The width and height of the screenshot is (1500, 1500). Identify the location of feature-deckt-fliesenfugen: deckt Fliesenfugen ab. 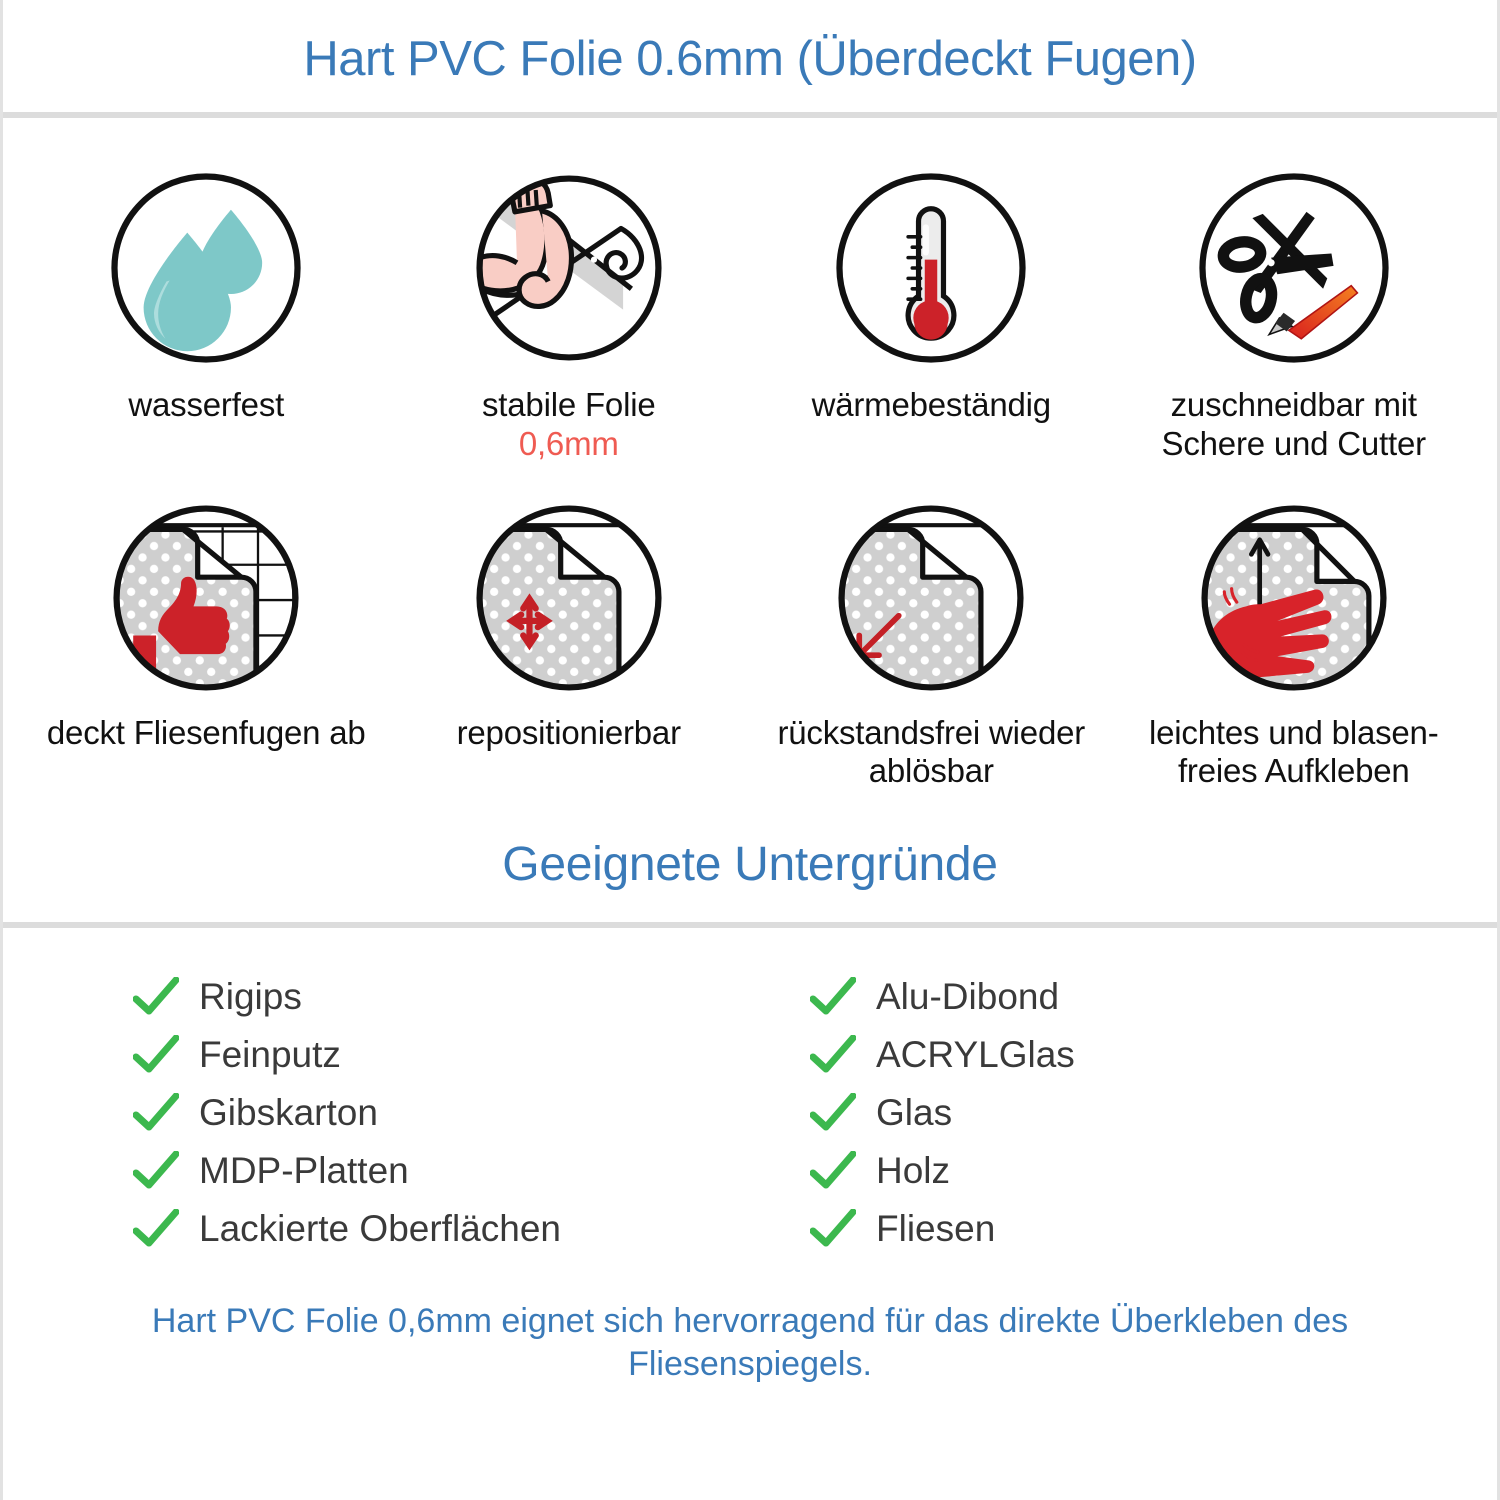
(206, 642).